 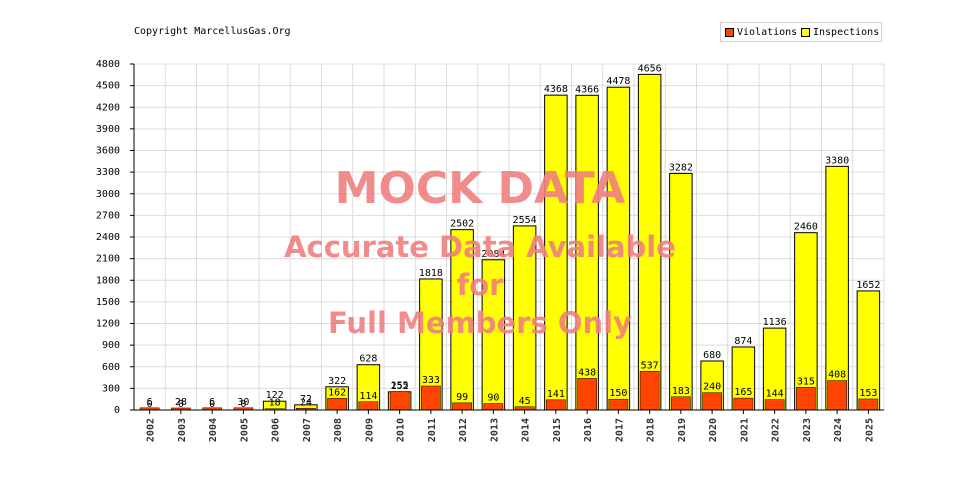 What do you see at coordinates (557, 430) in the screenshot?
I see `x-tick-label: 2015` at bounding box center [557, 430].